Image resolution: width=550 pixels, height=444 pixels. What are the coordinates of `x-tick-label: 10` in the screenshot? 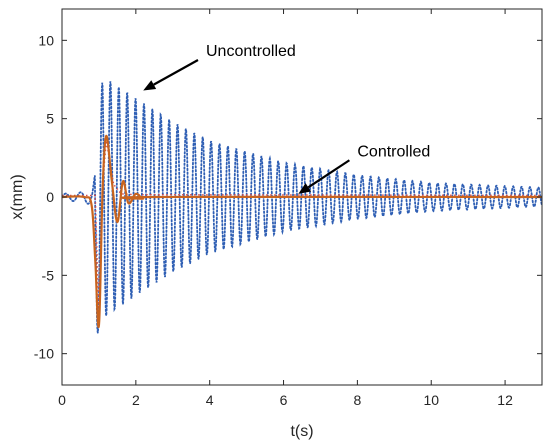 It's located at (431, 400).